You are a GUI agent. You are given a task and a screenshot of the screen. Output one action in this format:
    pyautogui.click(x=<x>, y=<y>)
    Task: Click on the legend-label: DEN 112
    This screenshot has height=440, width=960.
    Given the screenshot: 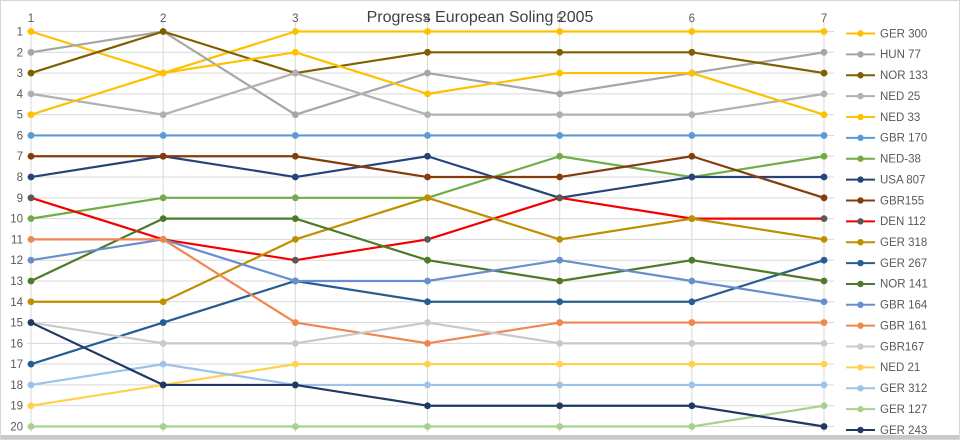 What is the action you would take?
    pyautogui.click(x=903, y=222)
    